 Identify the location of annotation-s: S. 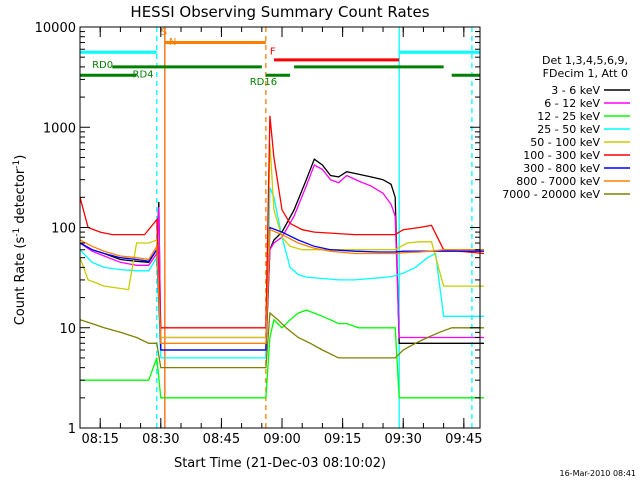
(164, 32).